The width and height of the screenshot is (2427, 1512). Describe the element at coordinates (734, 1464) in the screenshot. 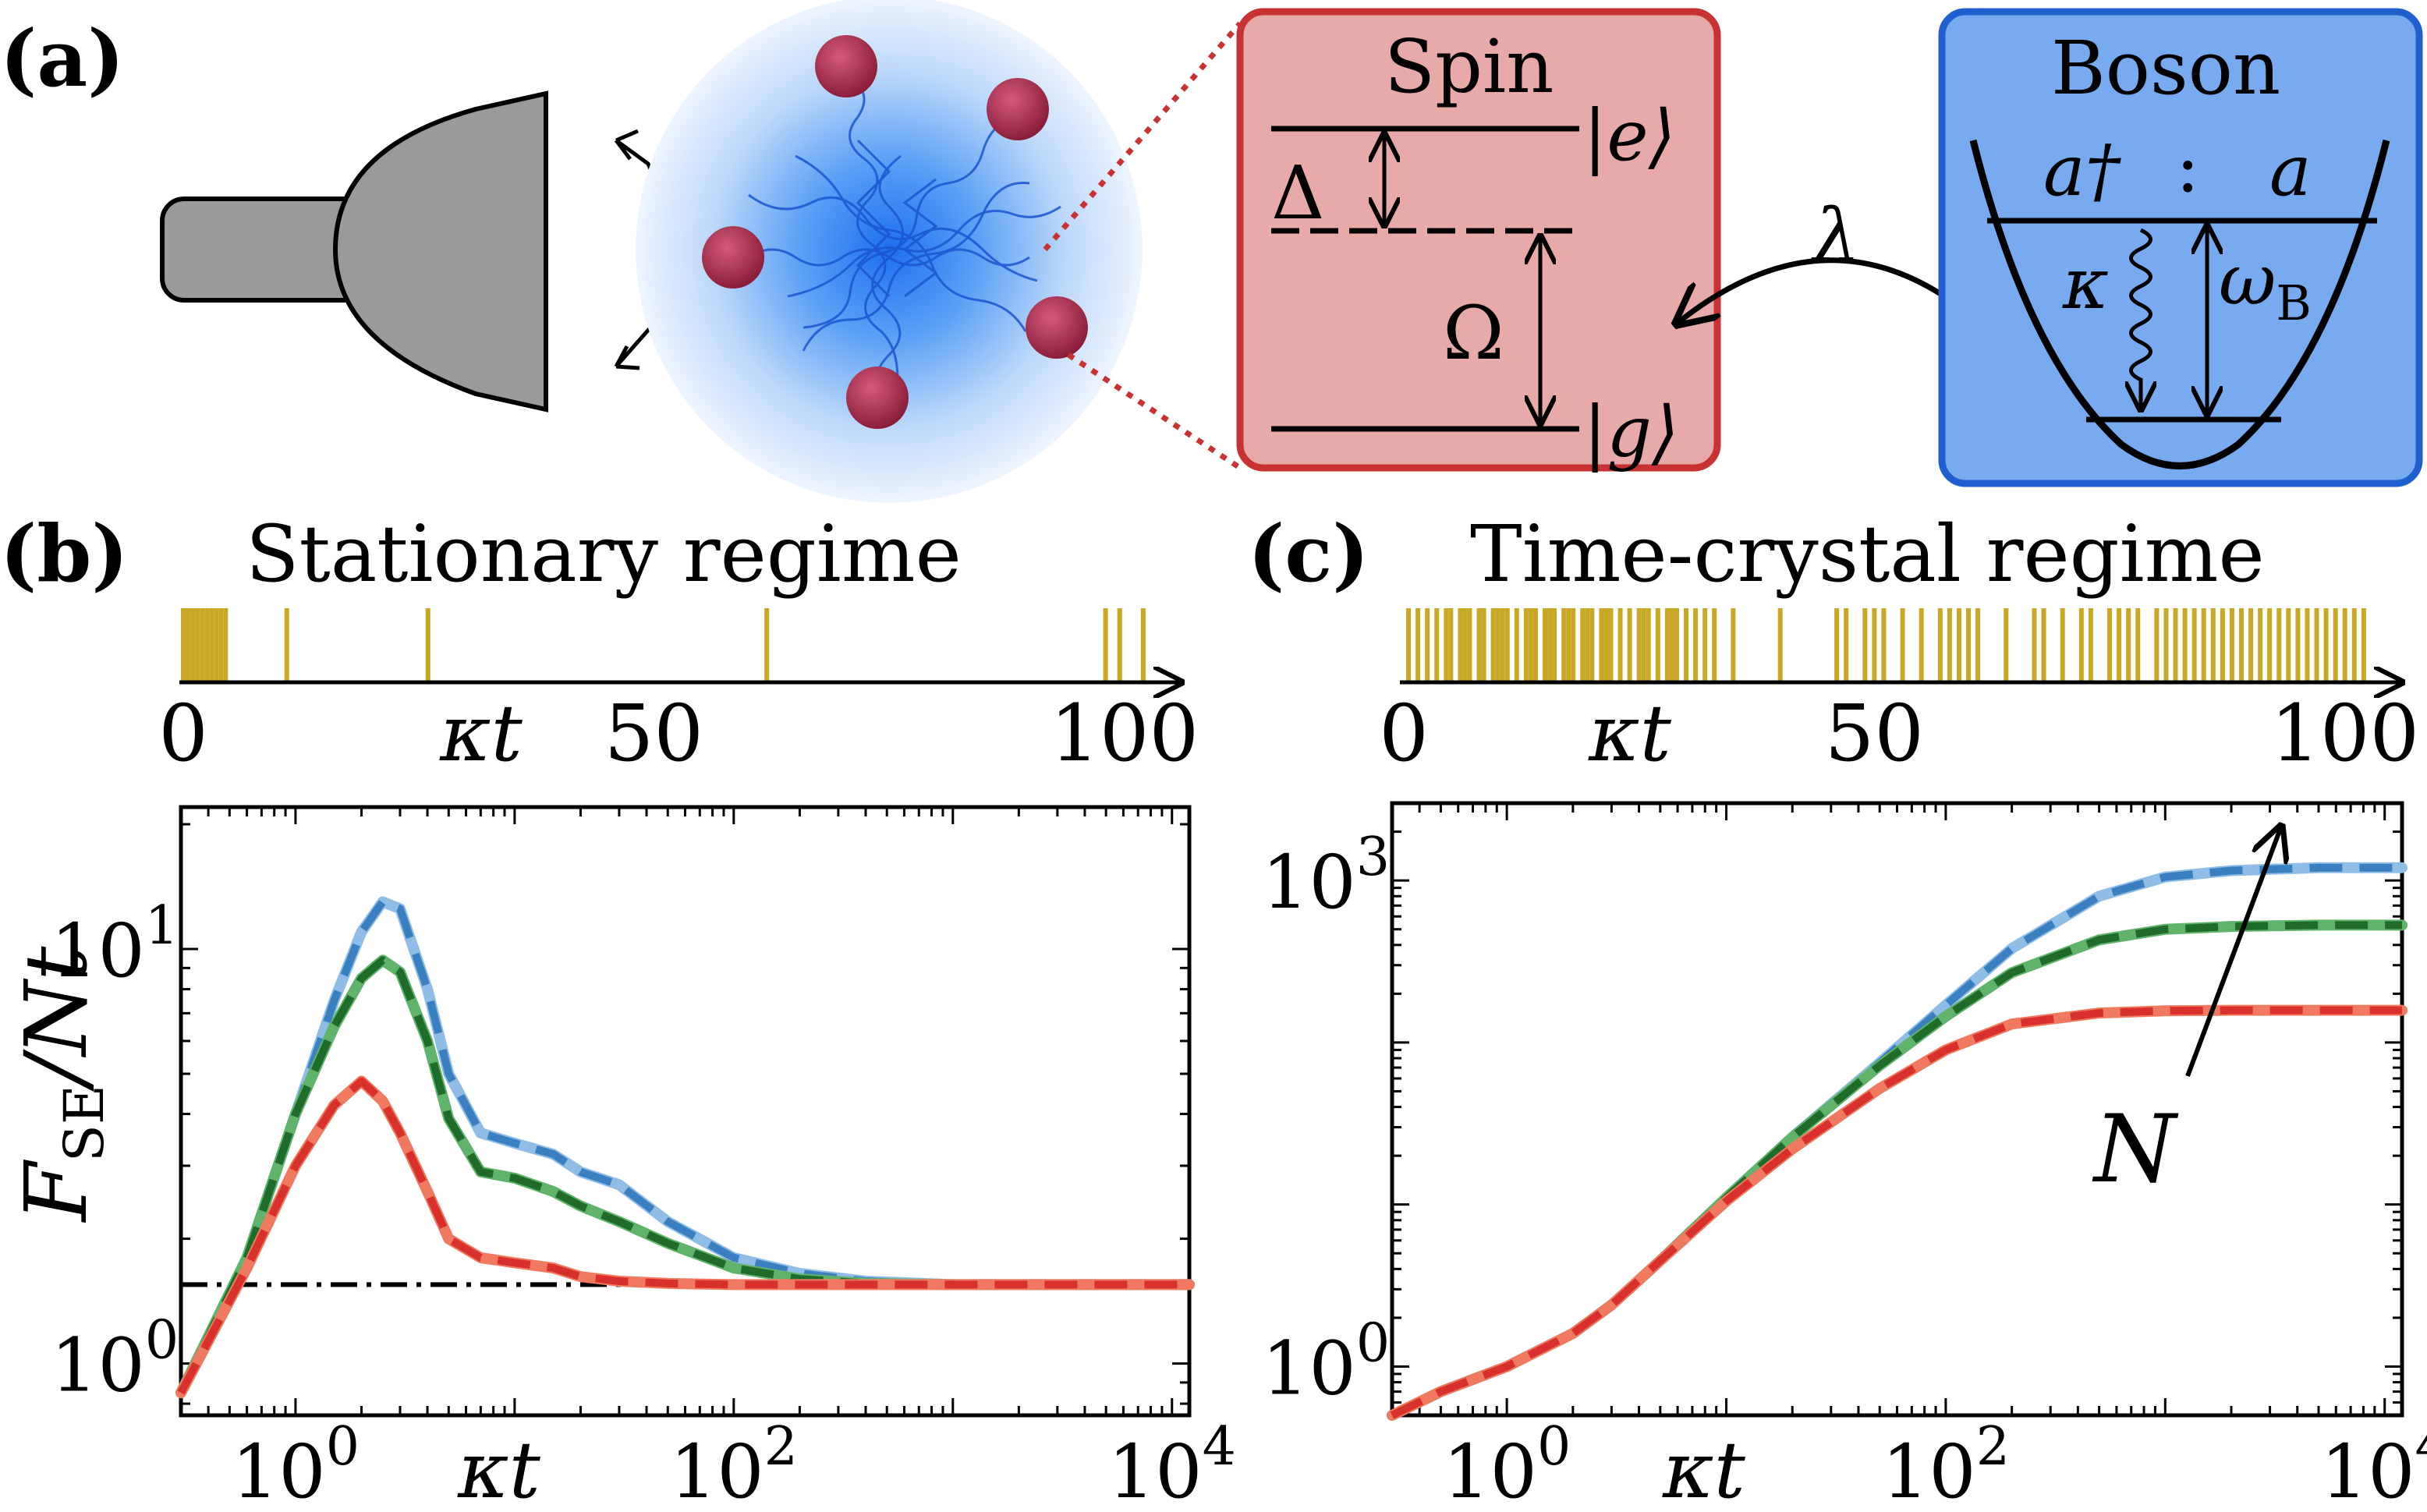

I see `x-tick-label: 102` at that location.